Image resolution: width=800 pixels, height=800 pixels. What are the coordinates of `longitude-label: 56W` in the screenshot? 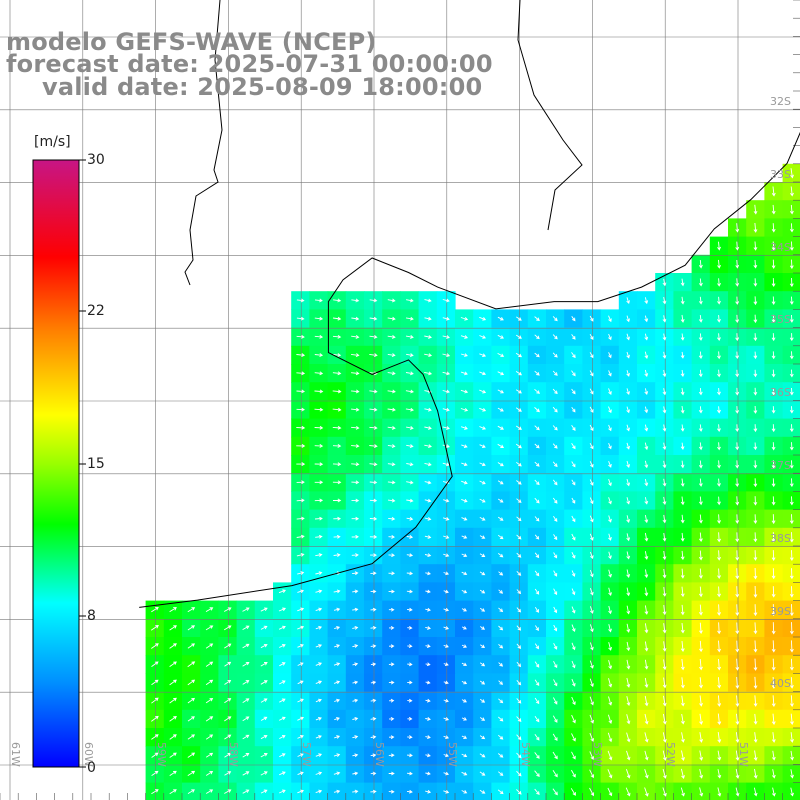 It's located at (379, 754).